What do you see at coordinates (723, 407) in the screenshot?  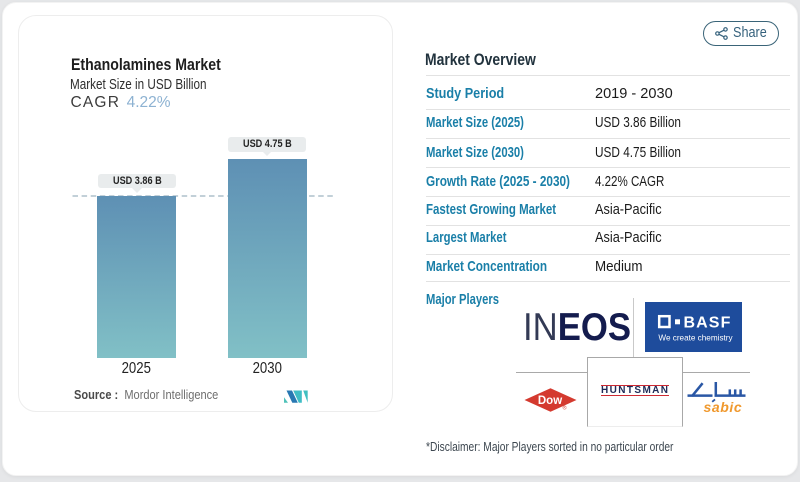 I see `svg-text: sabic` at bounding box center [723, 407].